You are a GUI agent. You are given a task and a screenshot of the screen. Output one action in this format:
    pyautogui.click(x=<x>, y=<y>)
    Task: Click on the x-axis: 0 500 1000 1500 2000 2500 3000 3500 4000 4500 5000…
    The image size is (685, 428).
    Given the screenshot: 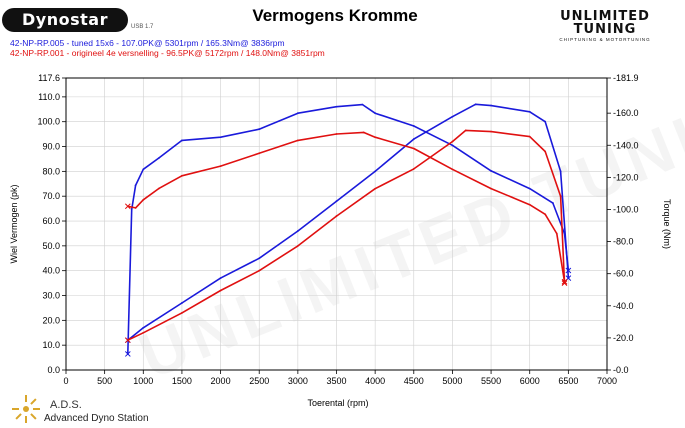 What is the action you would take?
    pyautogui.click(x=340, y=378)
    